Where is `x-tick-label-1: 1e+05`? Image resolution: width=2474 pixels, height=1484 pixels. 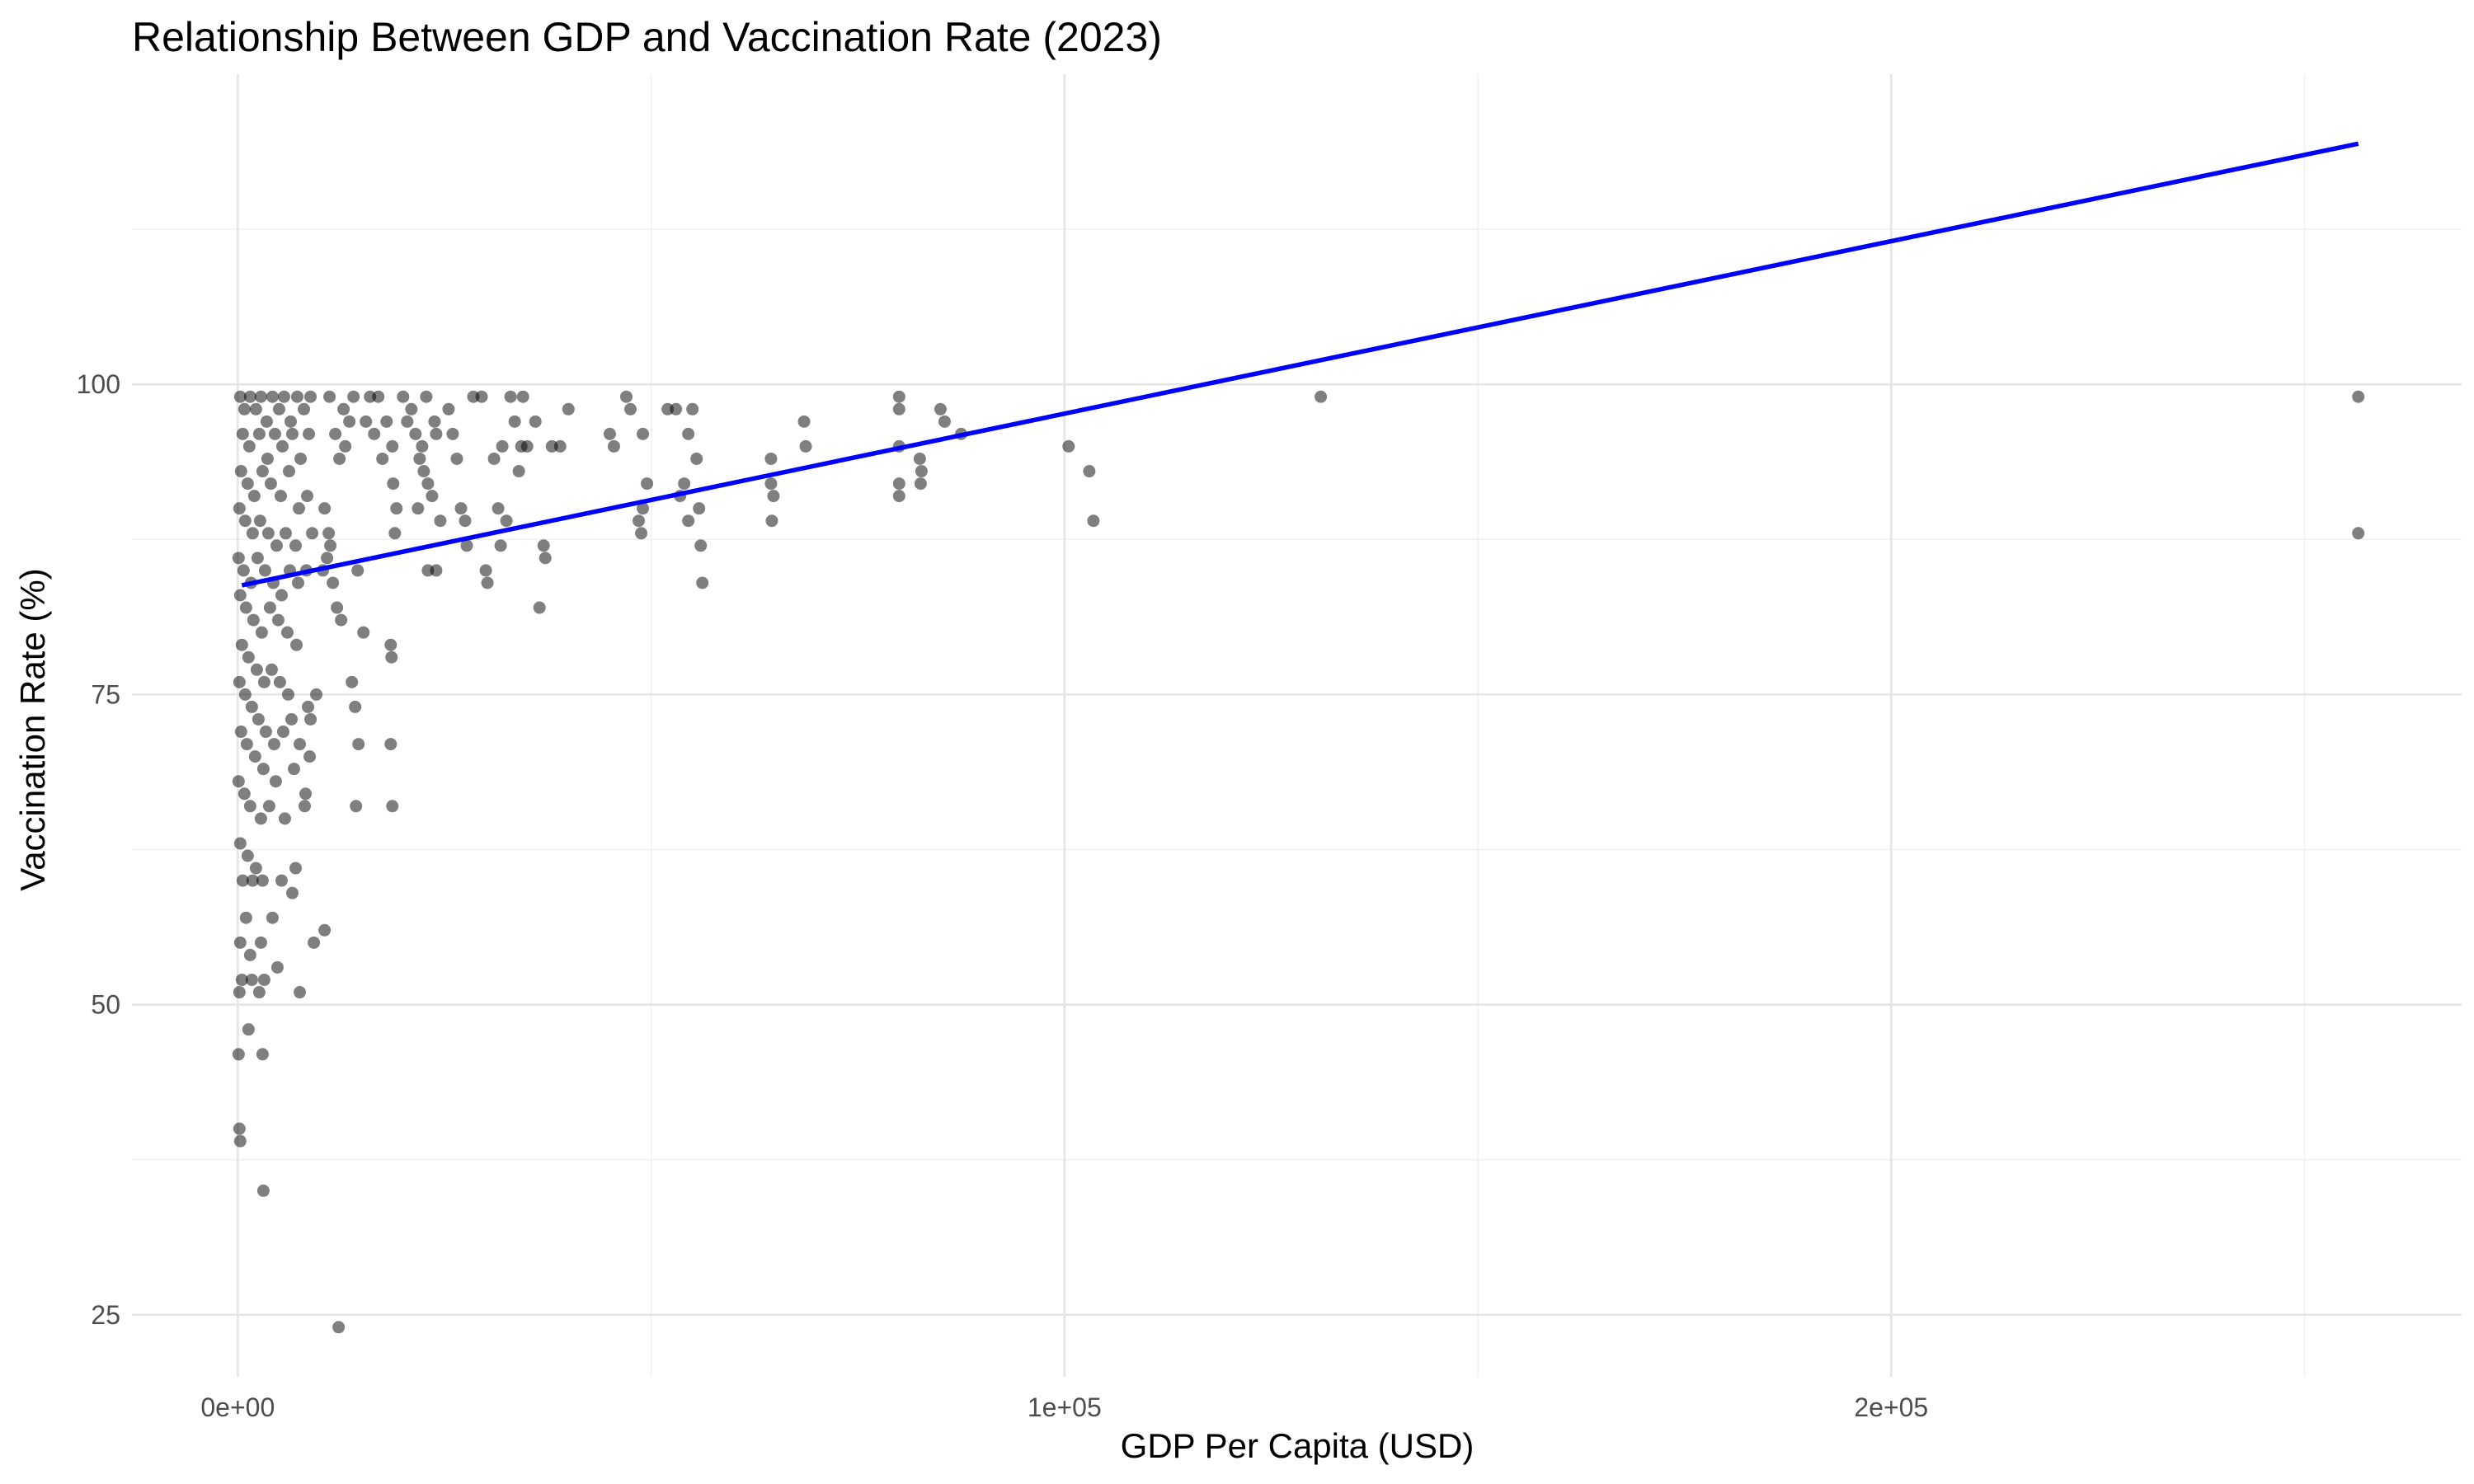
x-tick-label-1: 1e+05 is located at coordinates (1065, 1407).